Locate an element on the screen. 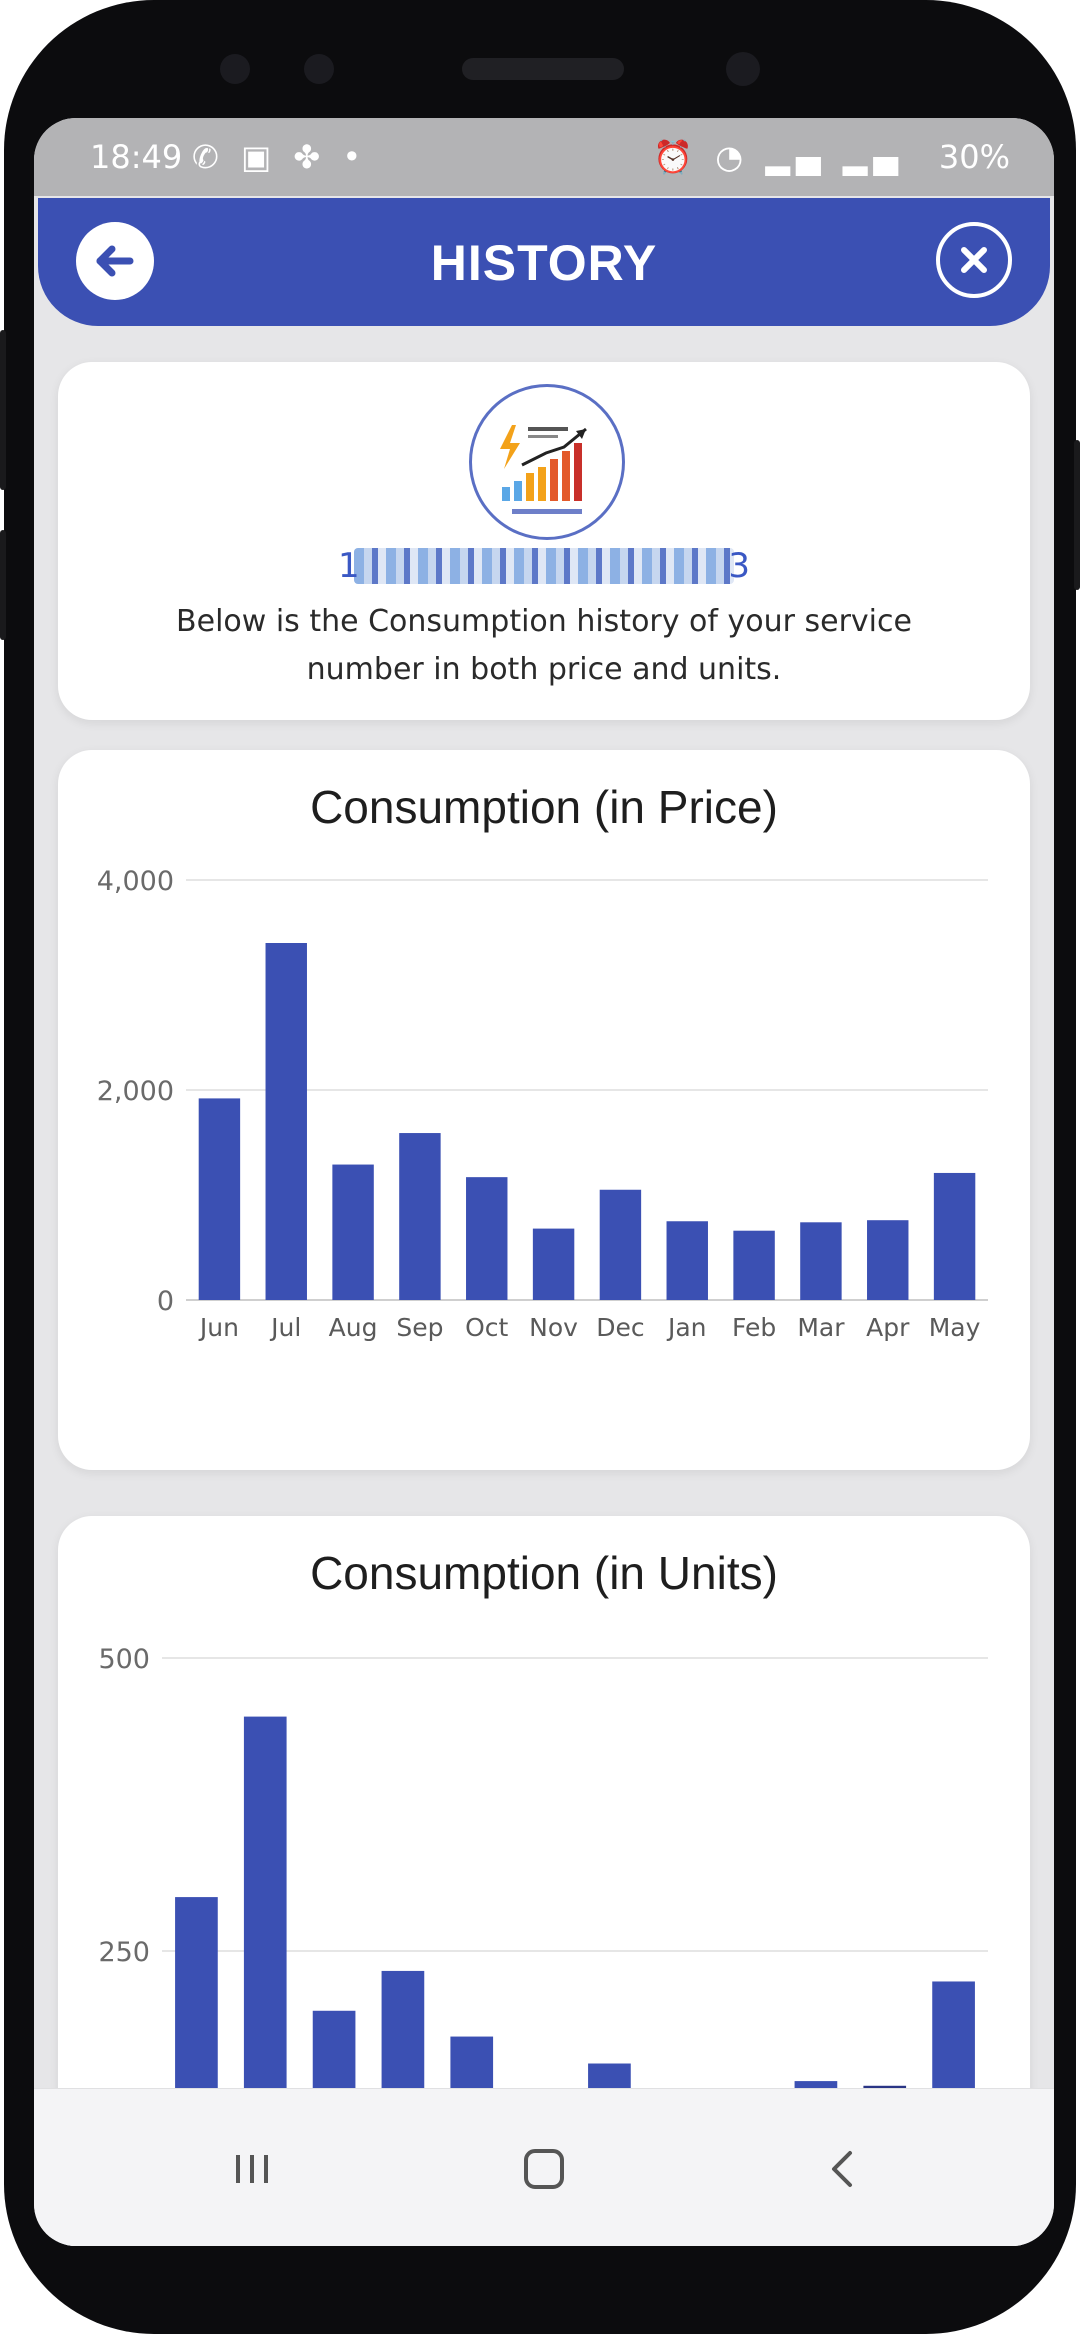  app-header: HISTORY is located at coordinates (544, 262).